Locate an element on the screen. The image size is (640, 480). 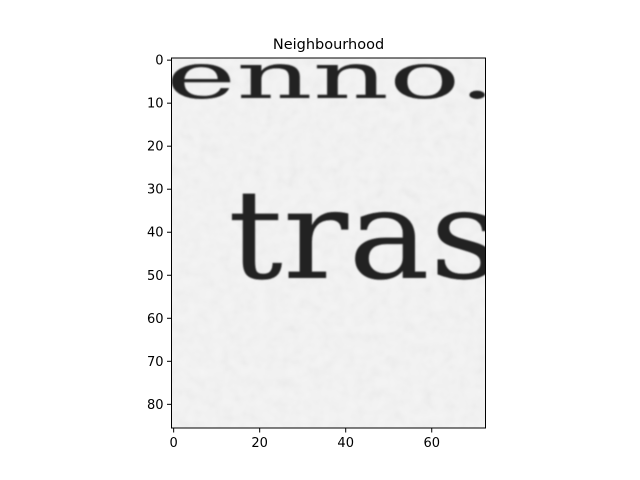
x-tick-label: 0 is located at coordinates (174, 443).